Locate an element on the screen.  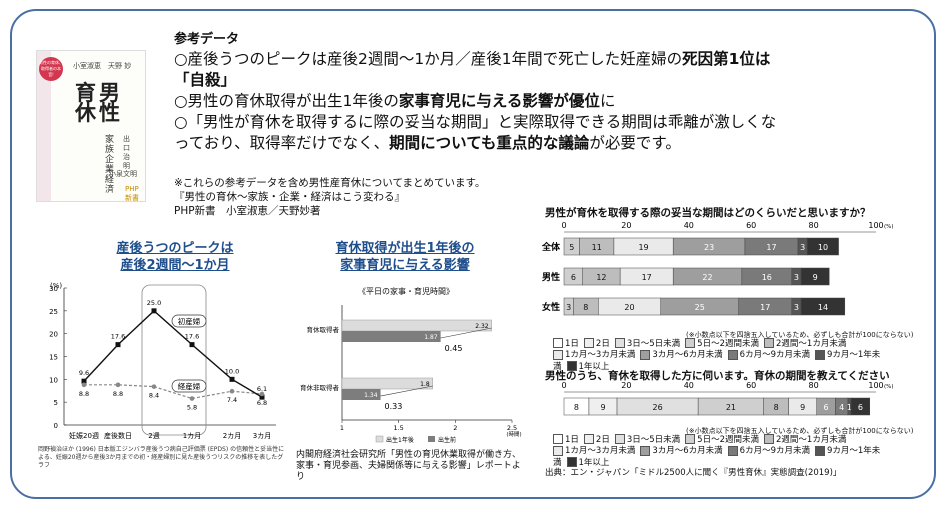
legend-item: 5日～2週間未満 is located at coordinates (722, 439).